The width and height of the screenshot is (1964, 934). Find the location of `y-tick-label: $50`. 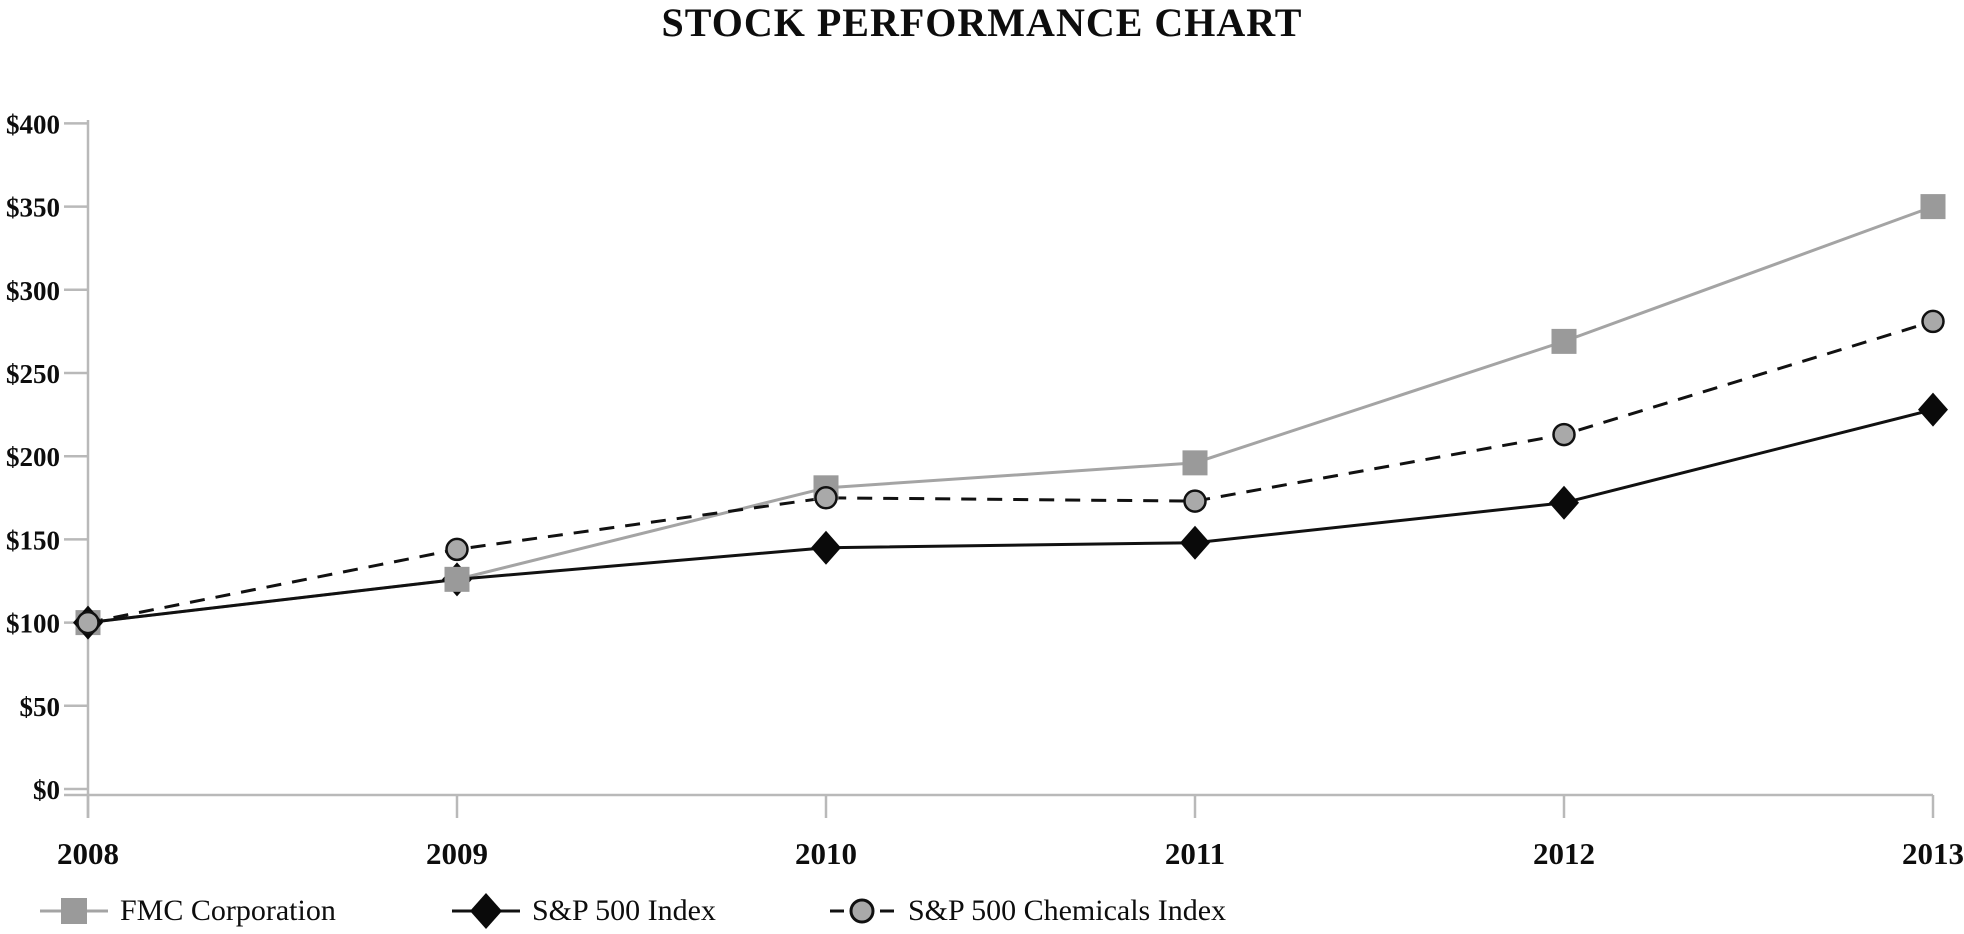

y-tick-label: $50 is located at coordinates (40, 707).